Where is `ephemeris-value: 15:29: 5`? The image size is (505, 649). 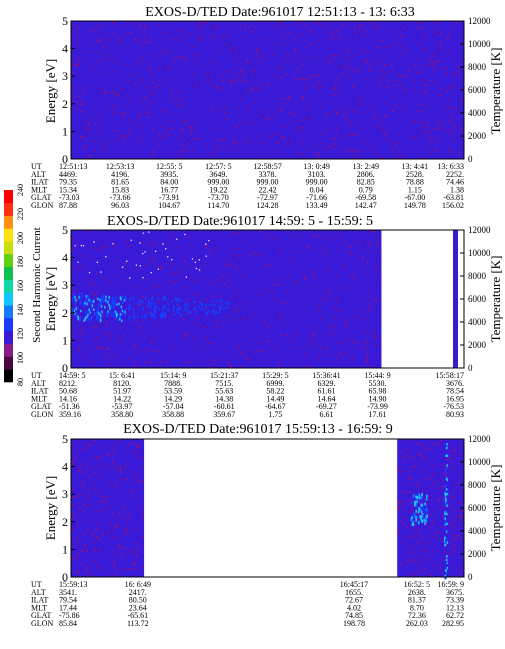
ephemeris-value: 15:29: 5 is located at coordinates (275, 375).